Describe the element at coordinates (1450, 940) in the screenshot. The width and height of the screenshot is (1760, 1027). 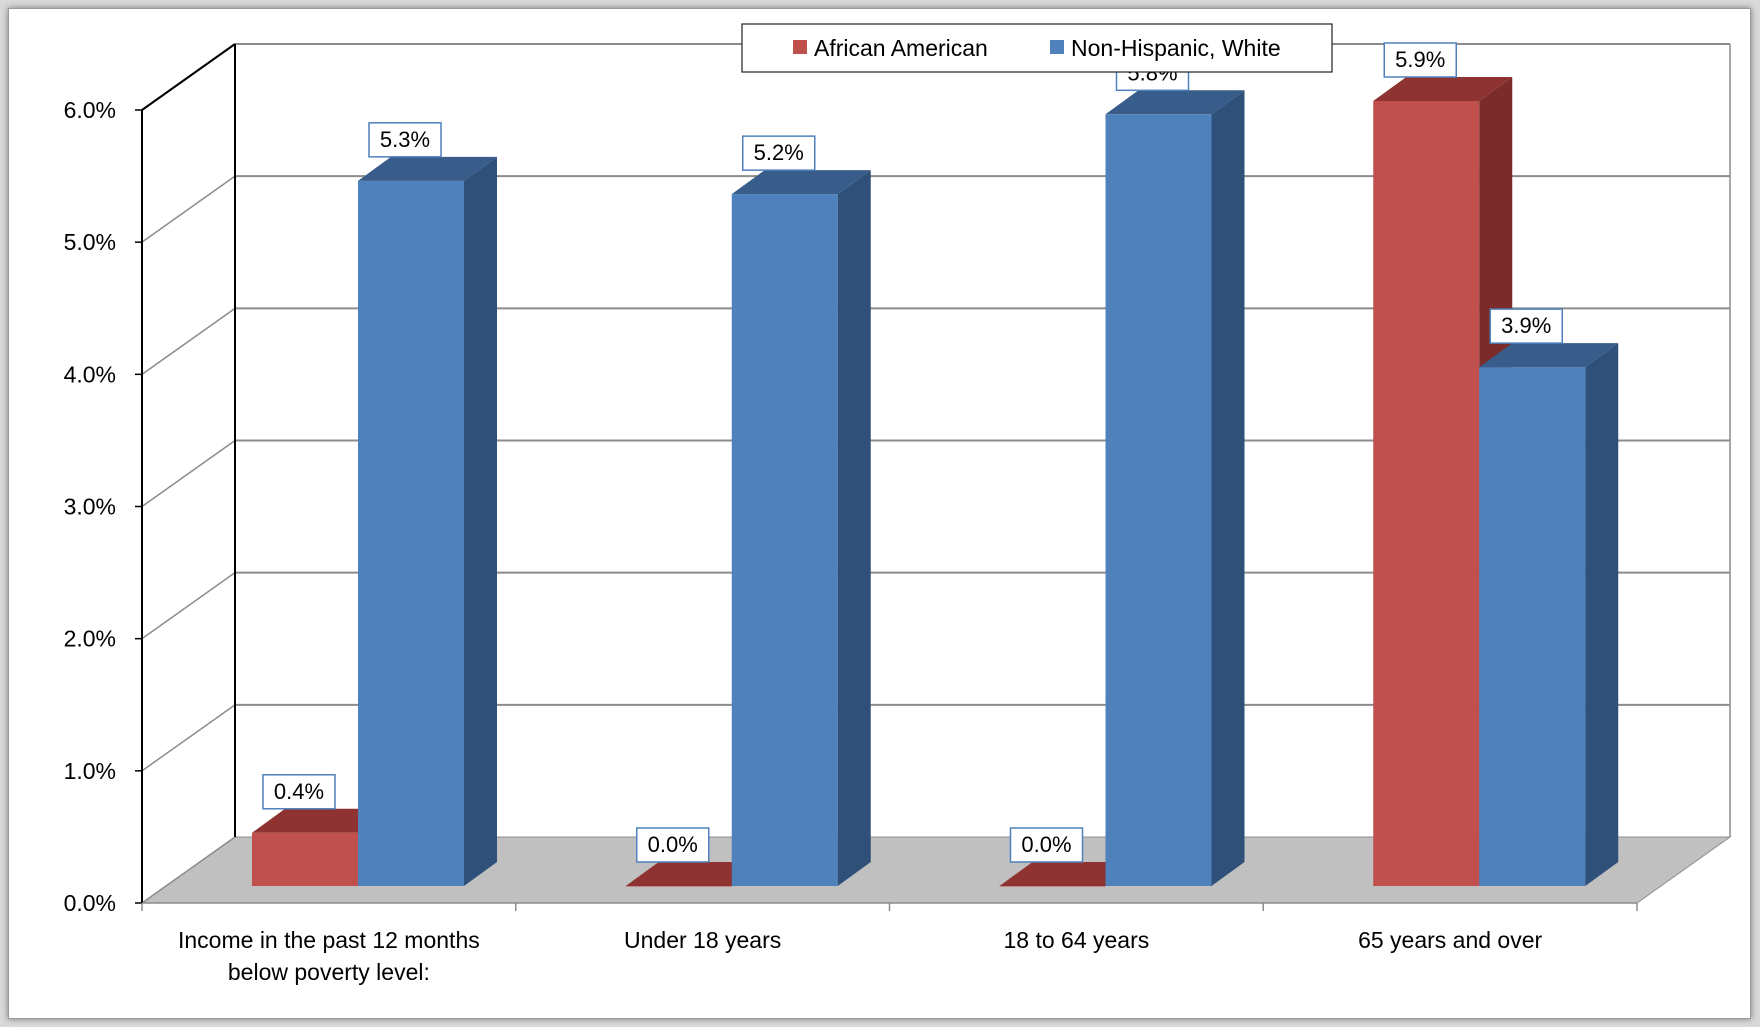
I see `category-label: 65 years and over` at that location.